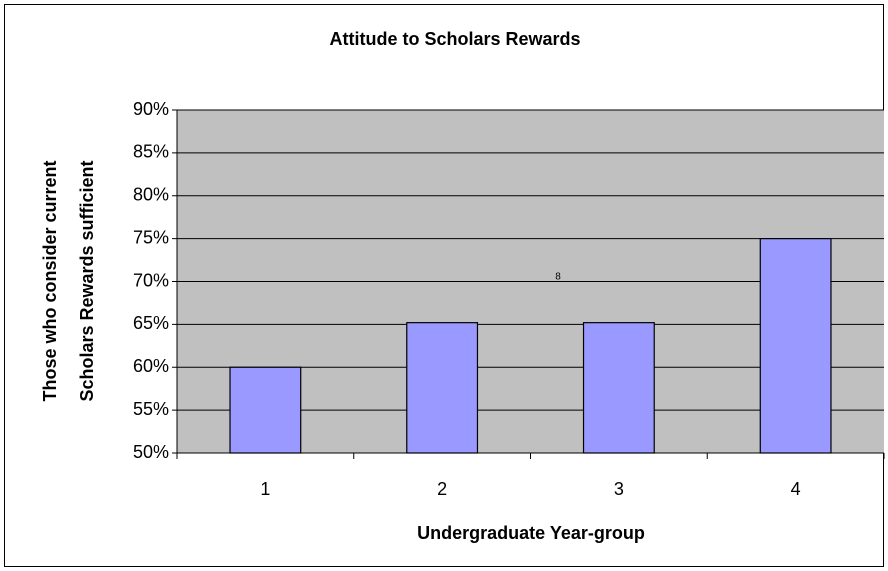 This screenshot has width=888, height=571. What do you see at coordinates (151, 323) in the screenshot?
I see `y-tick-label: 65%` at bounding box center [151, 323].